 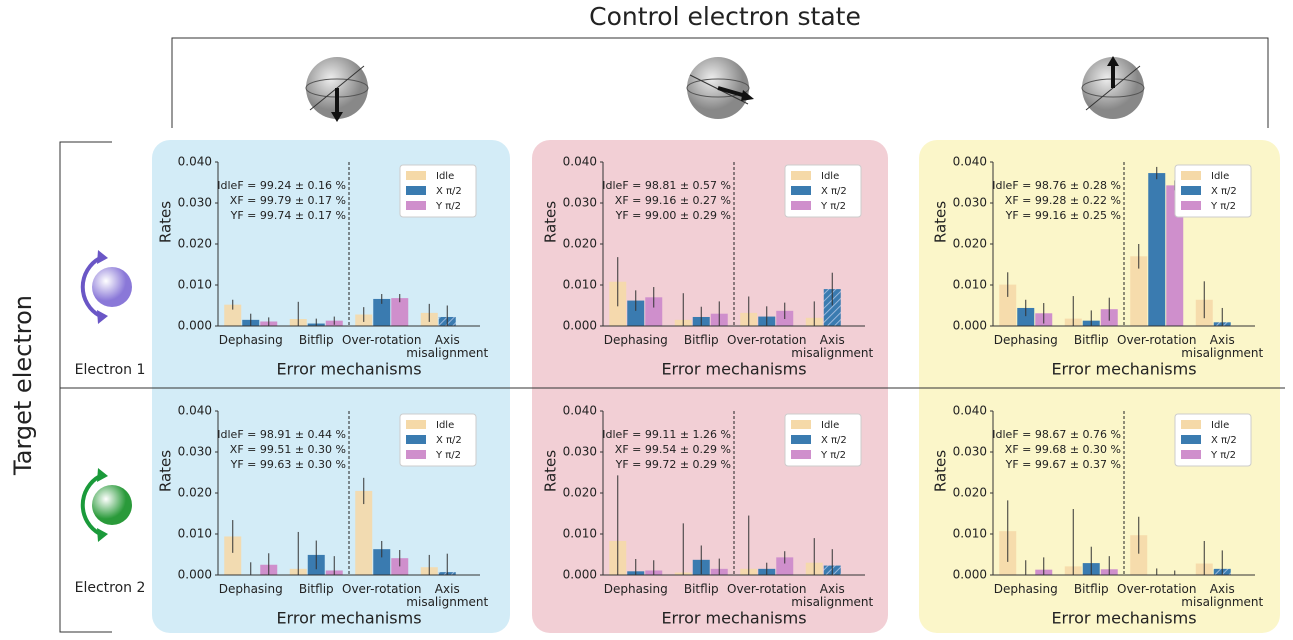 I want to click on annotation: XF = 99.68 ± 0.30 %, so click(x=1063, y=449).